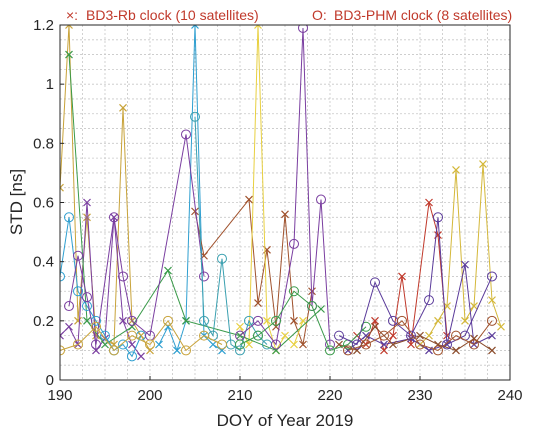 This screenshot has width=550, height=437. What do you see at coordinates (509, 395) in the screenshot?
I see `x-tick-label: 240` at bounding box center [509, 395].